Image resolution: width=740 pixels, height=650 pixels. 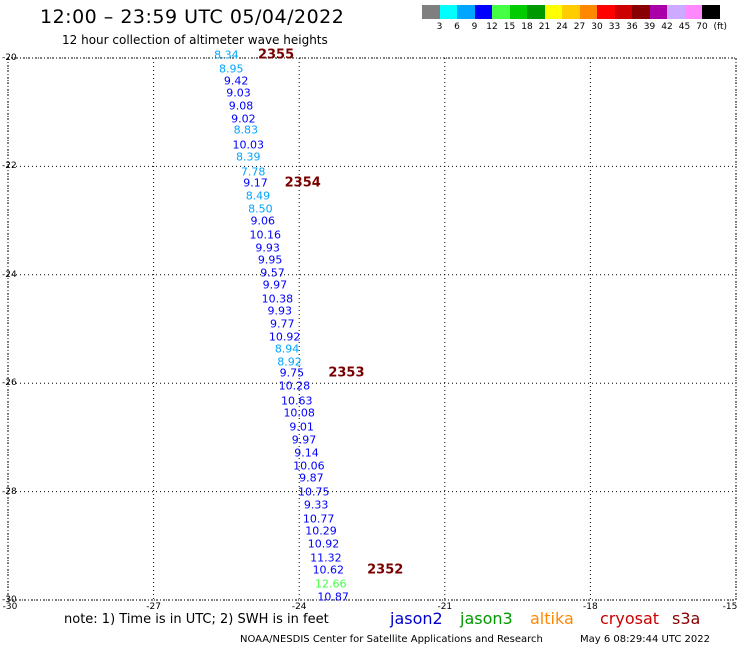 I want to click on pass-time-label: 2354, so click(x=302, y=183).